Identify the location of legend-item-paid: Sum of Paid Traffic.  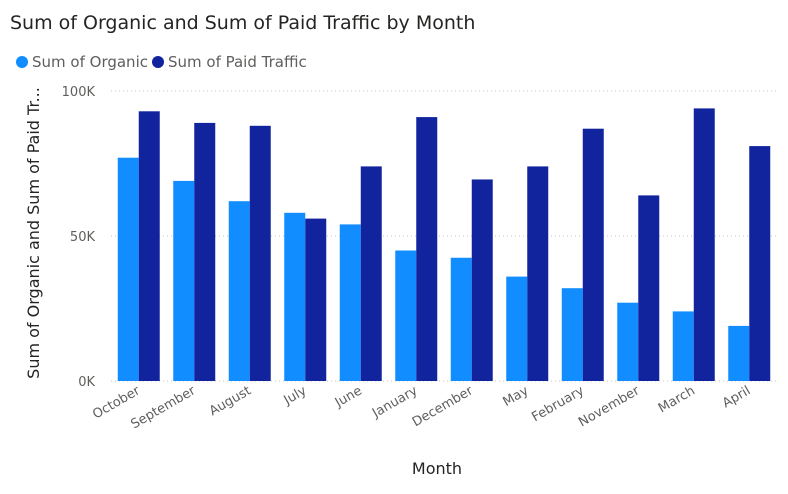
(229, 62).